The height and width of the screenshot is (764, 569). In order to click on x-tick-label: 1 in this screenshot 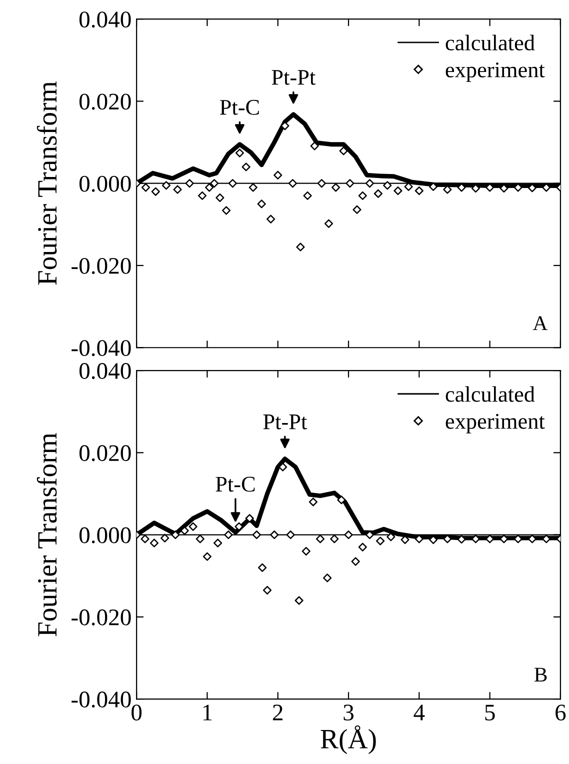, I will do `click(207, 712)`.